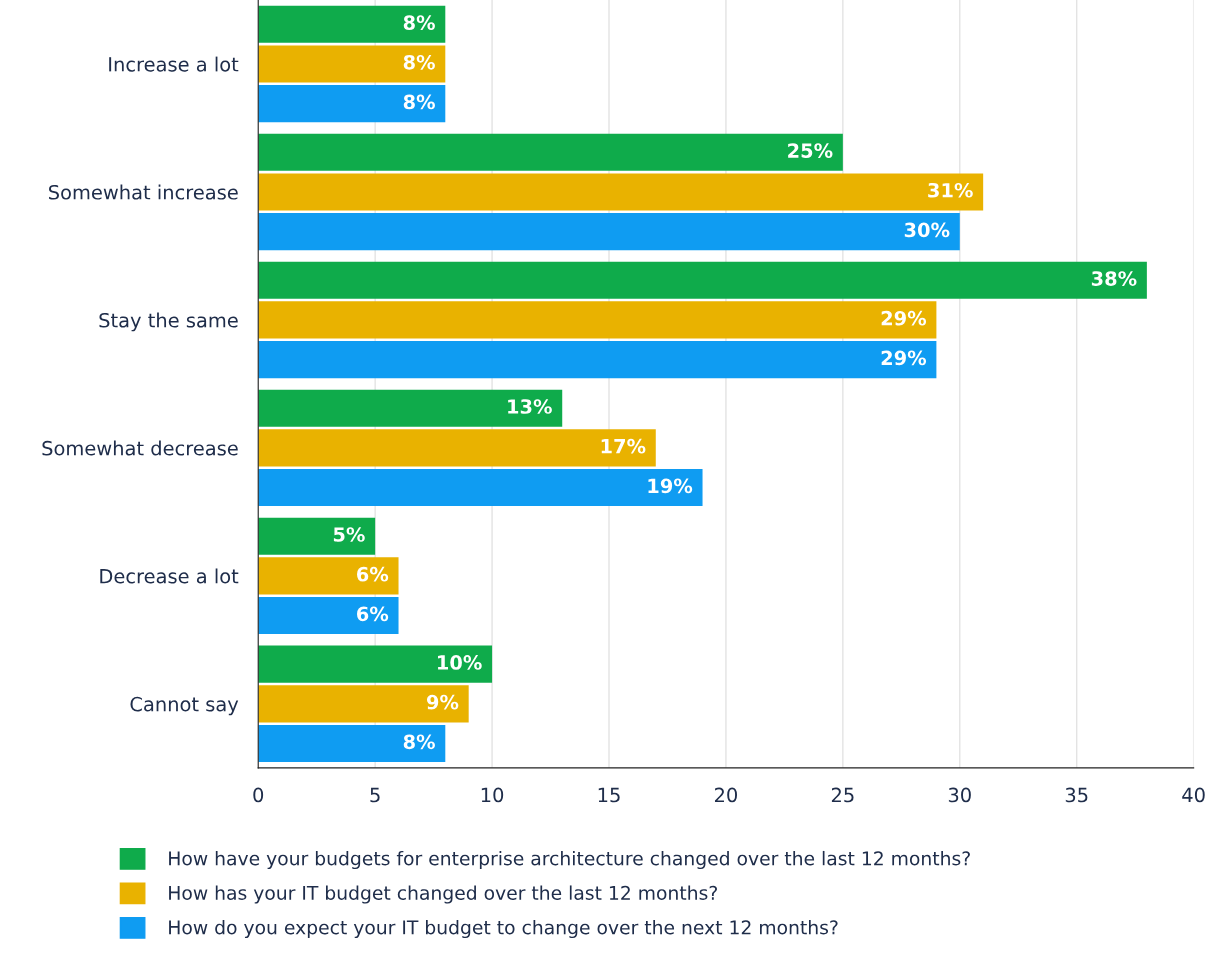 The image size is (1218, 955). What do you see at coordinates (349, 534) in the screenshot?
I see `data-label: 5%` at bounding box center [349, 534].